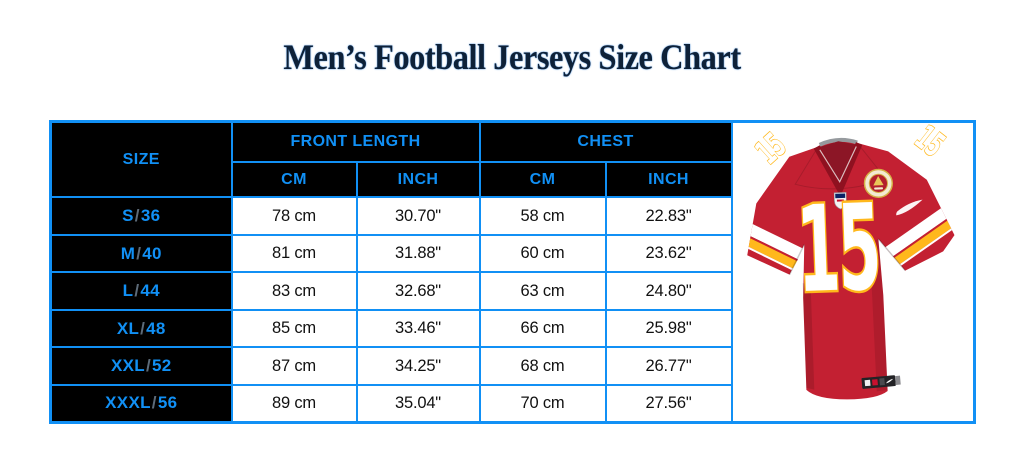 Image resolution: width=1024 pixels, height=471 pixels. Describe the element at coordinates (294, 216) in the screenshot. I see `front-cm-value: 78 cm` at that location.